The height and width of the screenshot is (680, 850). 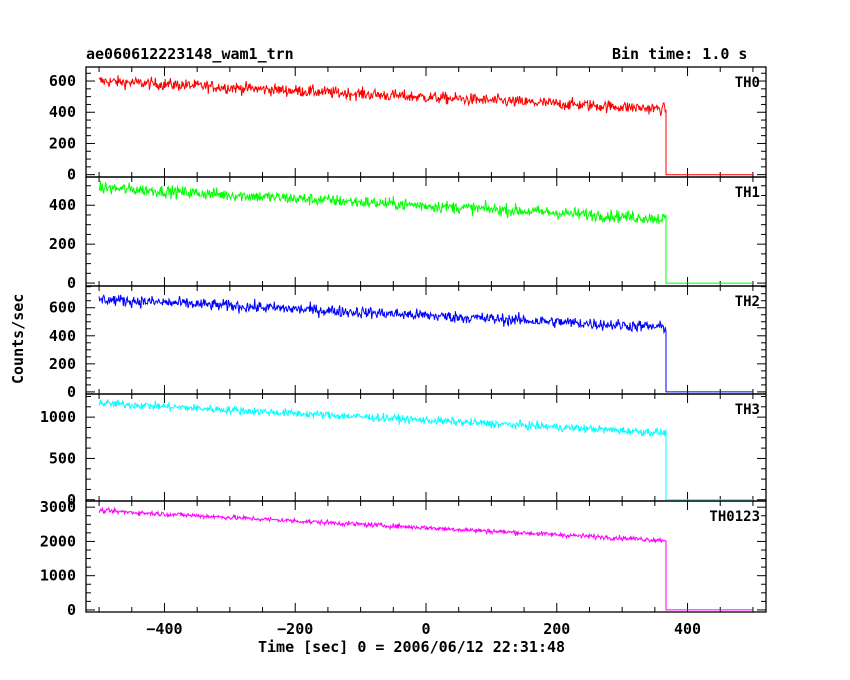 I want to click on panel-frame-th3, so click(x=426, y=447).